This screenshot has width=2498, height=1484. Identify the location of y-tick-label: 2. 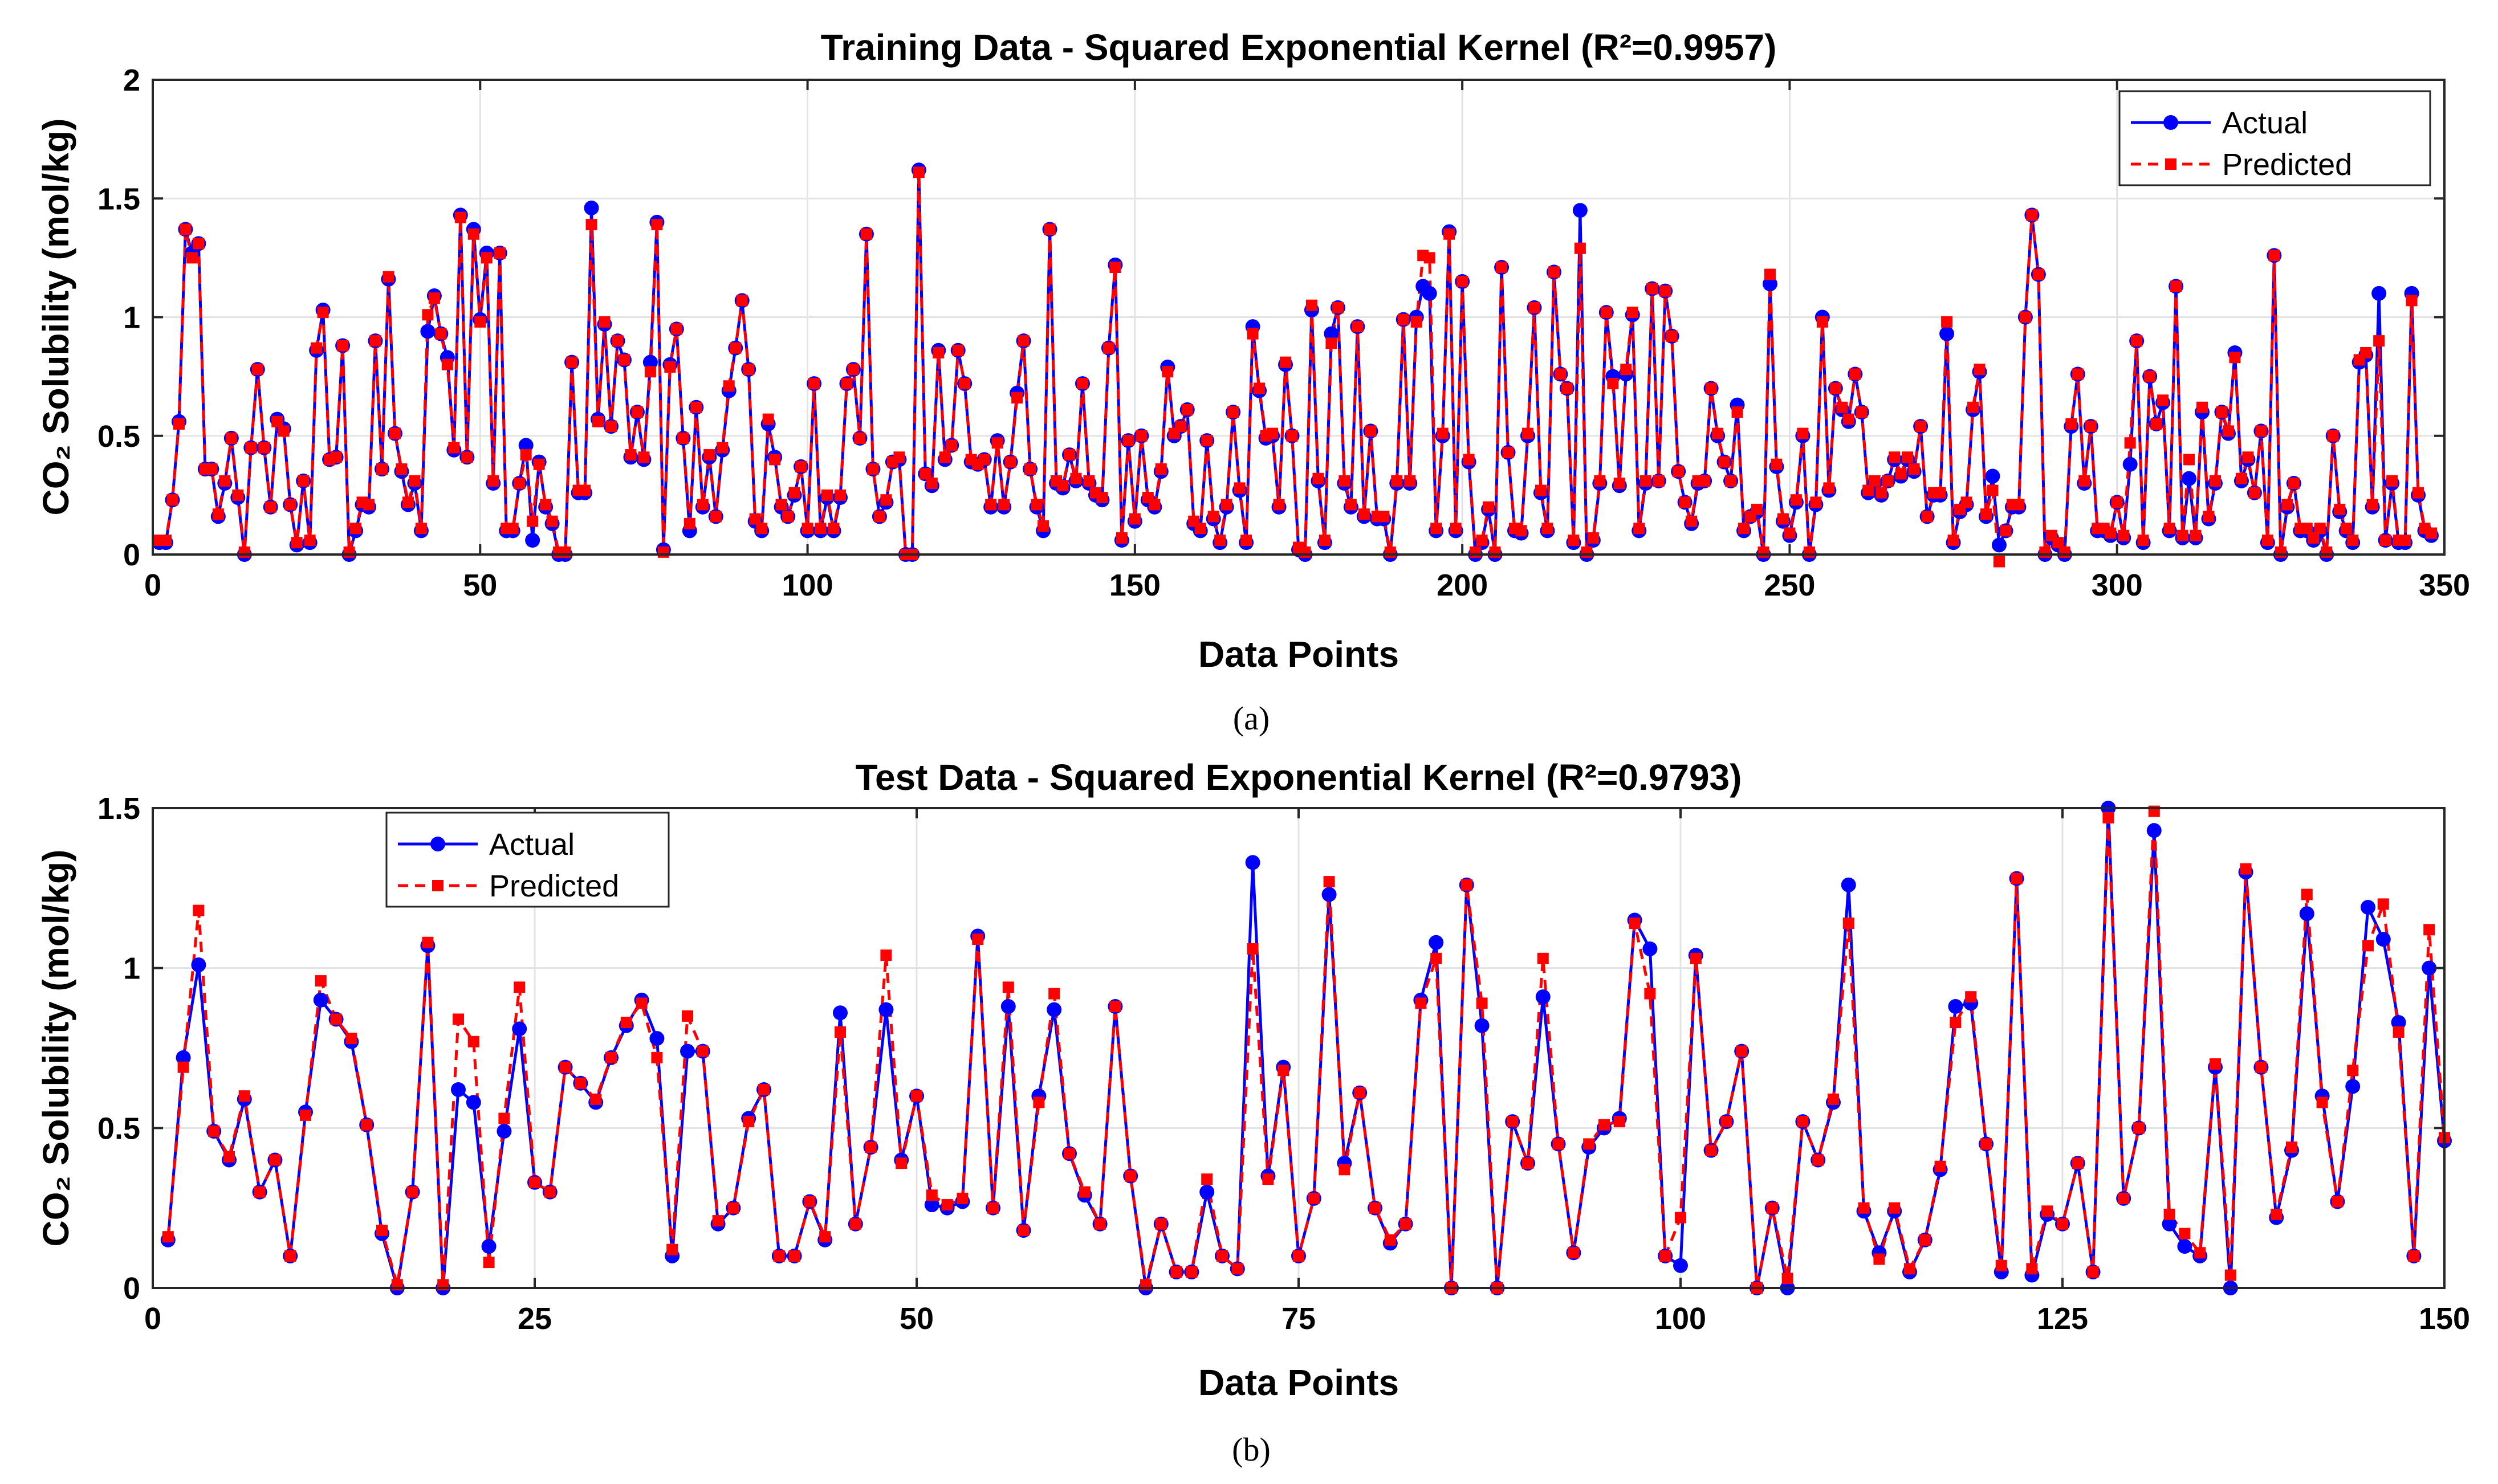
(131, 80).